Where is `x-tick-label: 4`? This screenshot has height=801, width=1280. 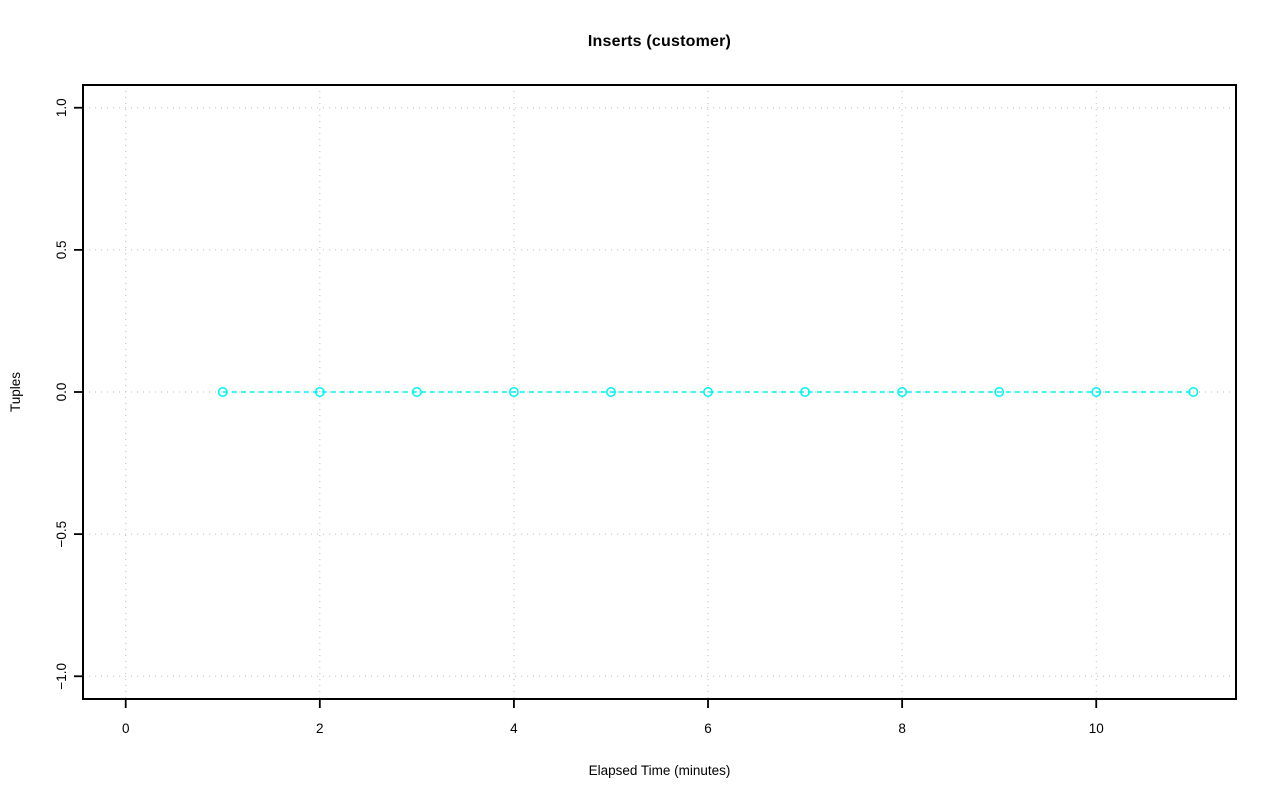
x-tick-label: 4 is located at coordinates (514, 728).